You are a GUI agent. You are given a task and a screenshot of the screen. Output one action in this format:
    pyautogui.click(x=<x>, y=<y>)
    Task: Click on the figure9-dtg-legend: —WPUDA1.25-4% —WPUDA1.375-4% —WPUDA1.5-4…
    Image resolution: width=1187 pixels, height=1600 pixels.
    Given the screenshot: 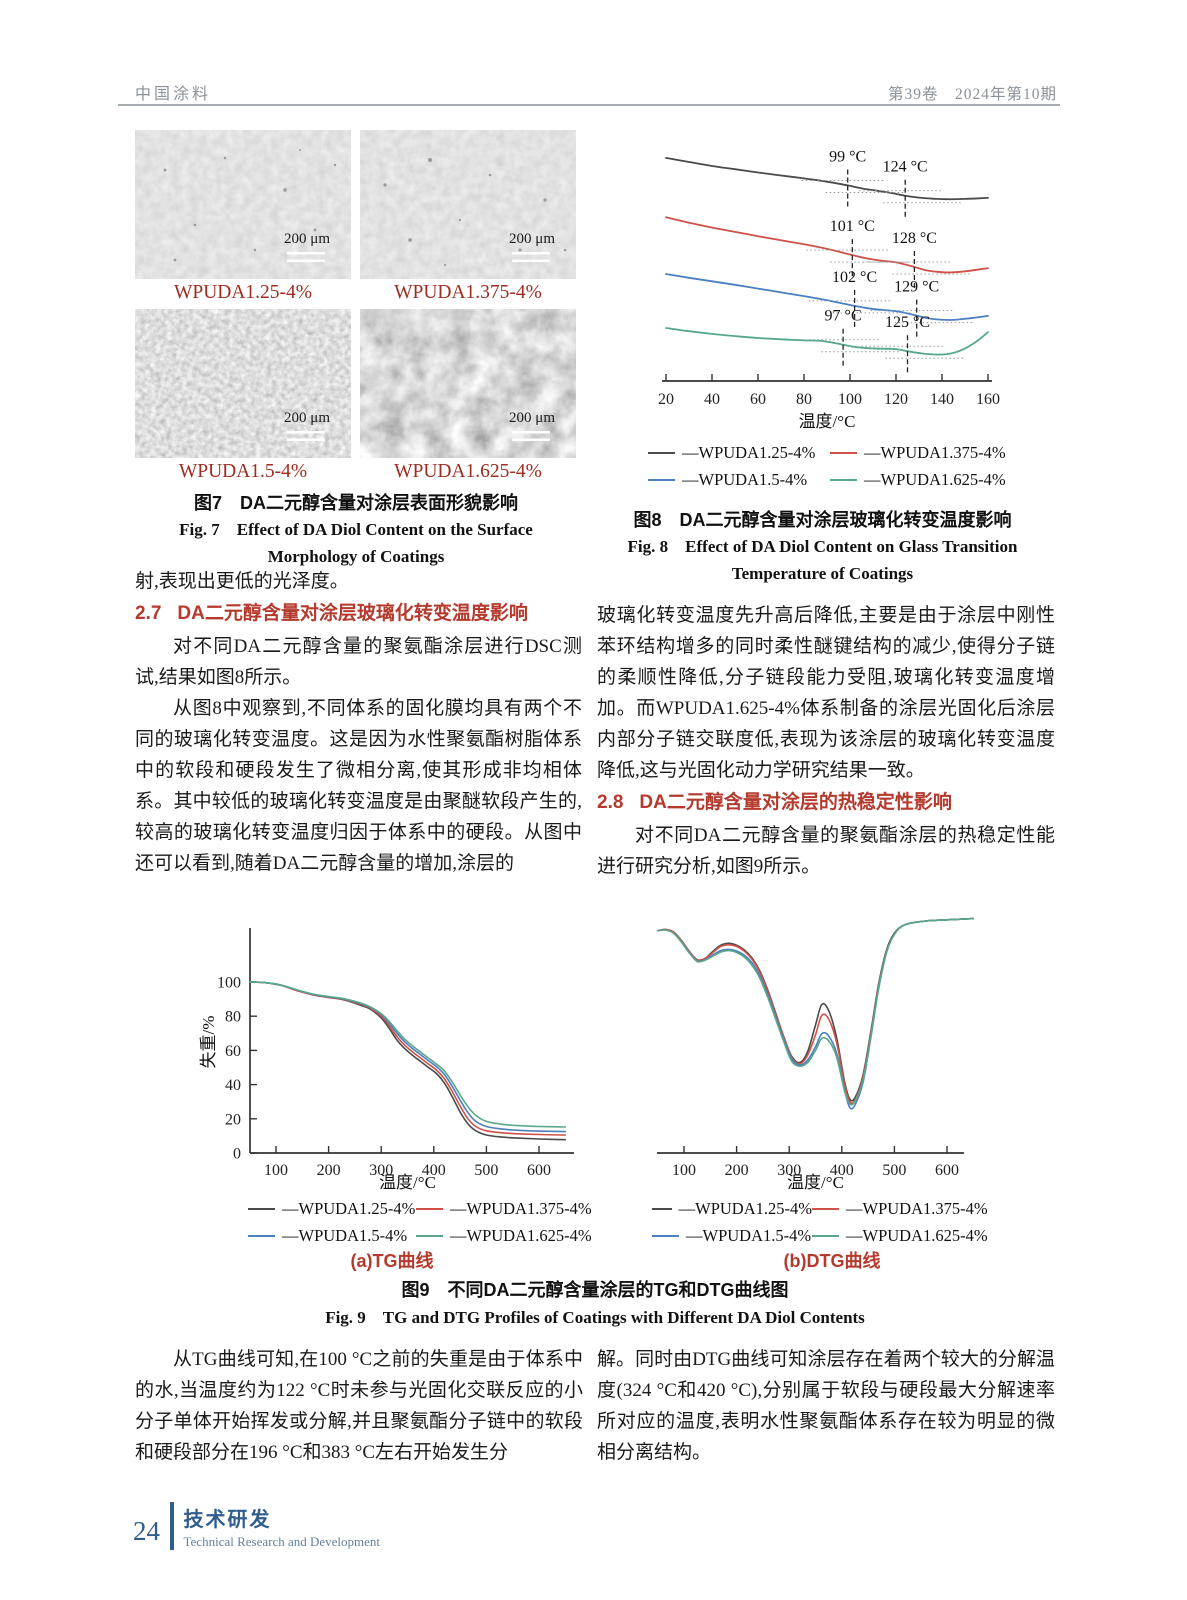 What is the action you would take?
    pyautogui.click(x=823, y=1222)
    